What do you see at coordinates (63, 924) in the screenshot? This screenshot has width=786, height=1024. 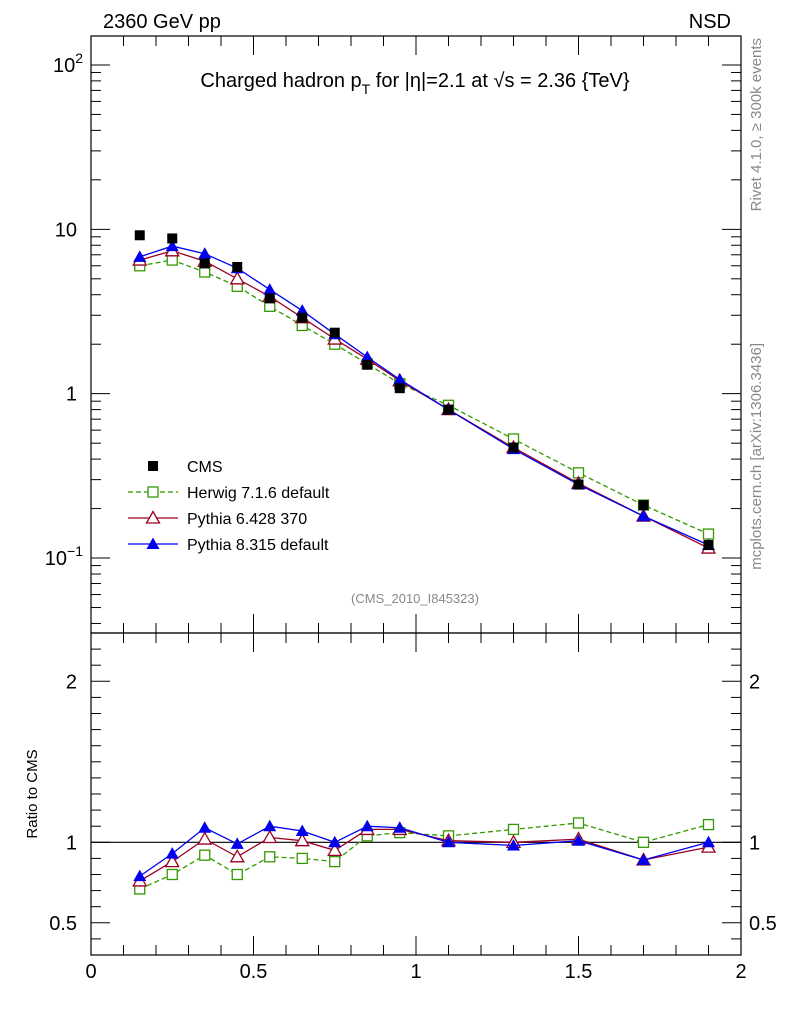 I see `ratio-y-tick-label-left: 0.5` at bounding box center [63, 924].